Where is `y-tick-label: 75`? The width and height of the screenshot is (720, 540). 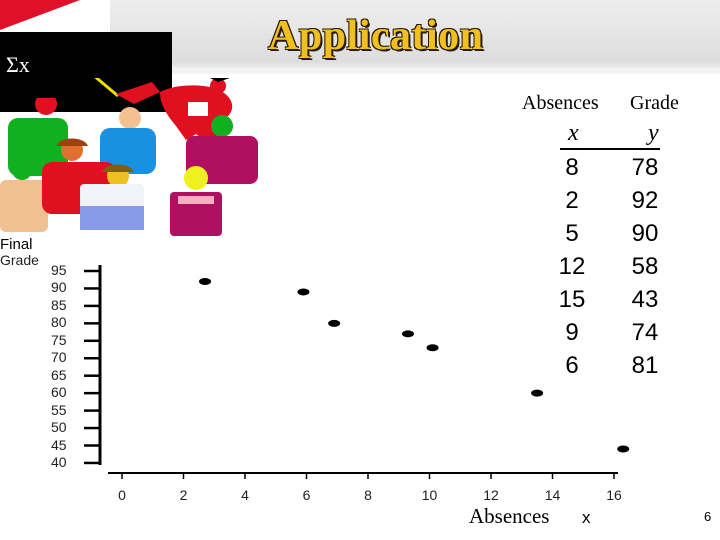 y-tick-label: 75 is located at coordinates (59, 339).